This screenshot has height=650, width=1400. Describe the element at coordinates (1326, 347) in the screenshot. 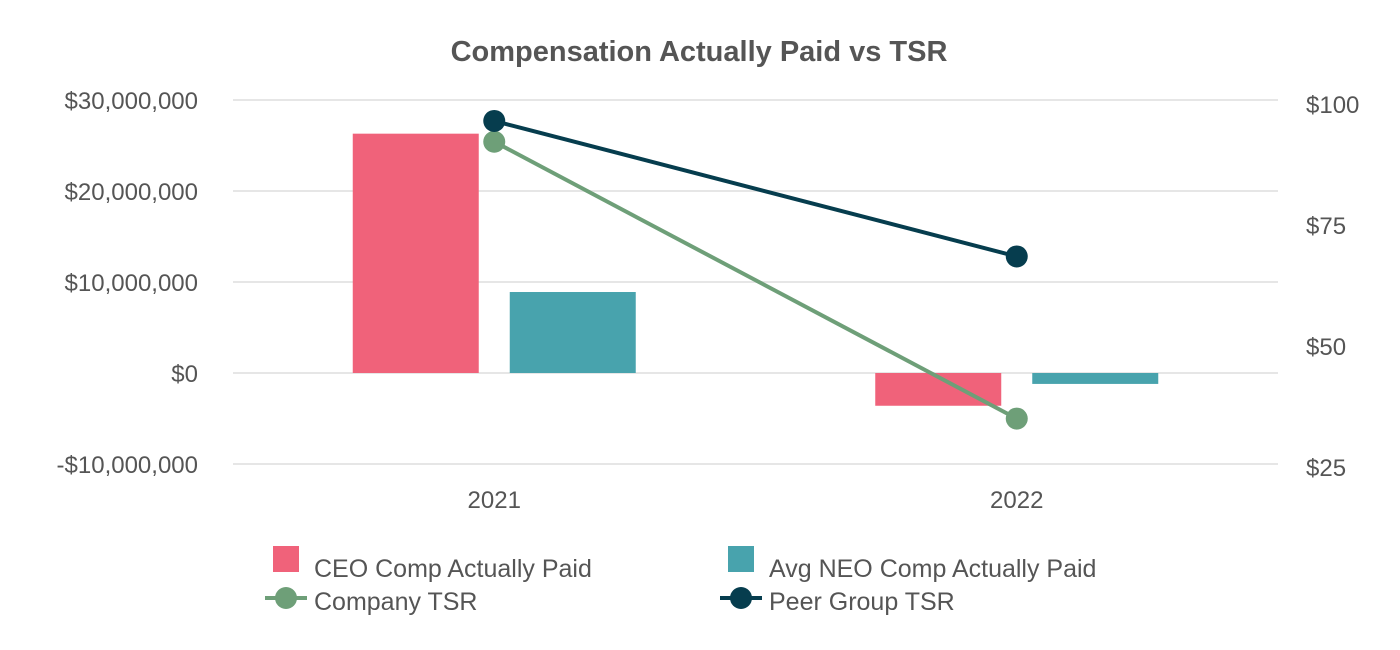

I see `right-tick-label: $50` at that location.